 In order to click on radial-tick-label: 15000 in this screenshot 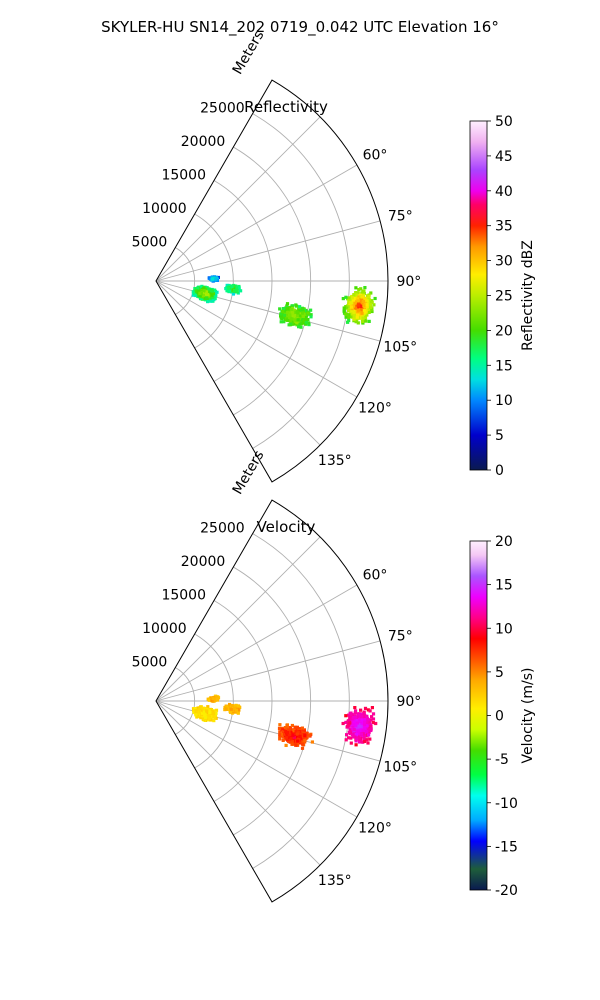, I will do `click(183, 176)`.